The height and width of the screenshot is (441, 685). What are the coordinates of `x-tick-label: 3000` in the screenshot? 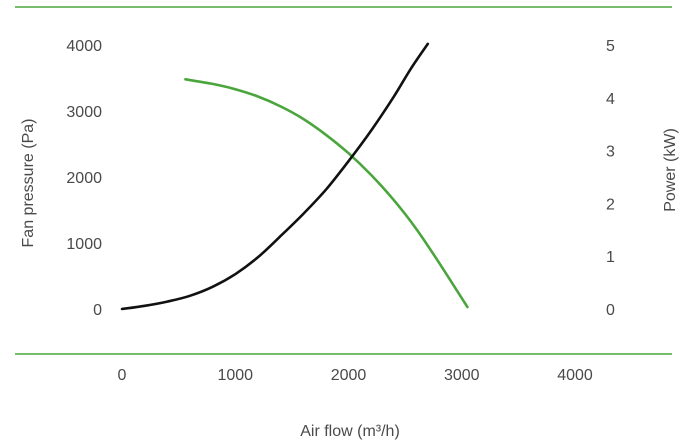 It's located at (462, 375).